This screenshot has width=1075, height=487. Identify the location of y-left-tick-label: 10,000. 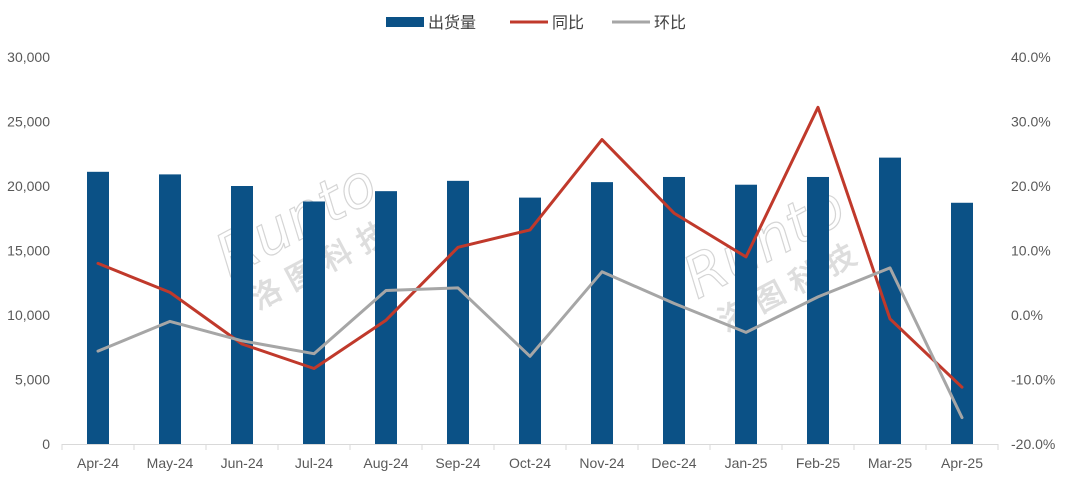
(28, 315).